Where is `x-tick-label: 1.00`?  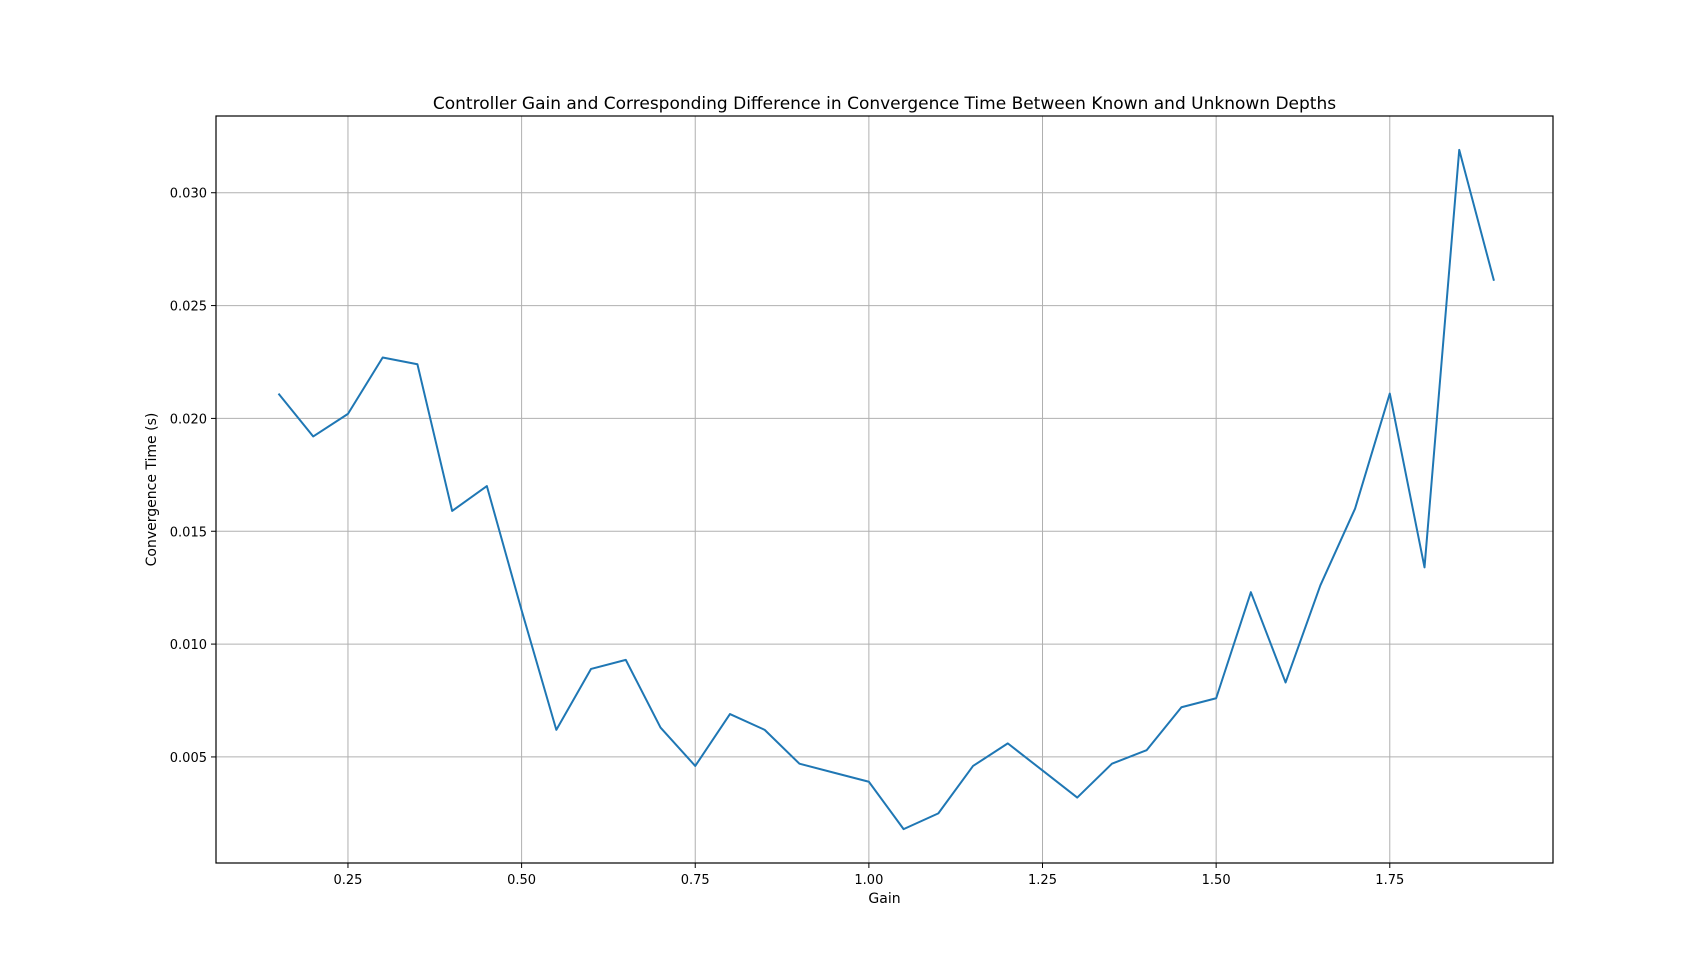
x-tick-label: 1.00 is located at coordinates (868, 880).